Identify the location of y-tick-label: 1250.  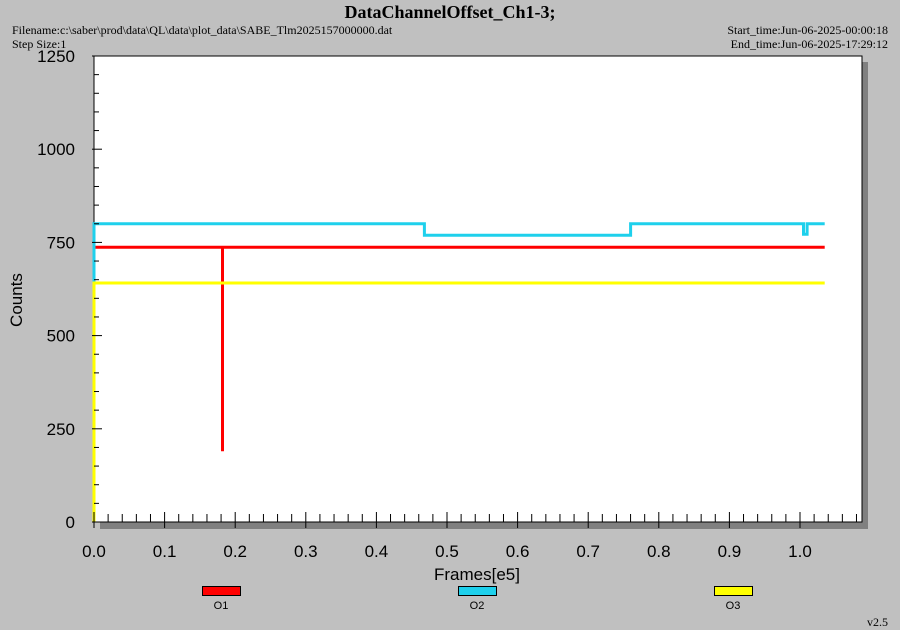
(56, 56).